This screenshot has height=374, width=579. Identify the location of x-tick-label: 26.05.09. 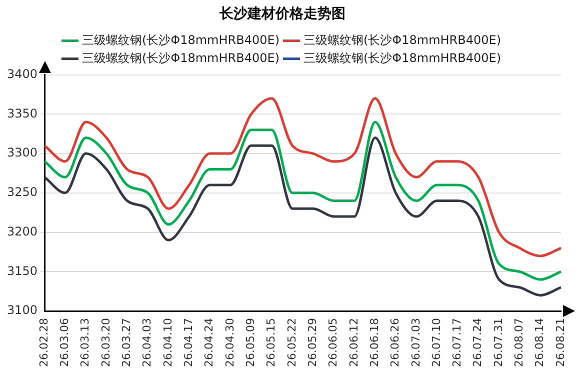
(250, 342).